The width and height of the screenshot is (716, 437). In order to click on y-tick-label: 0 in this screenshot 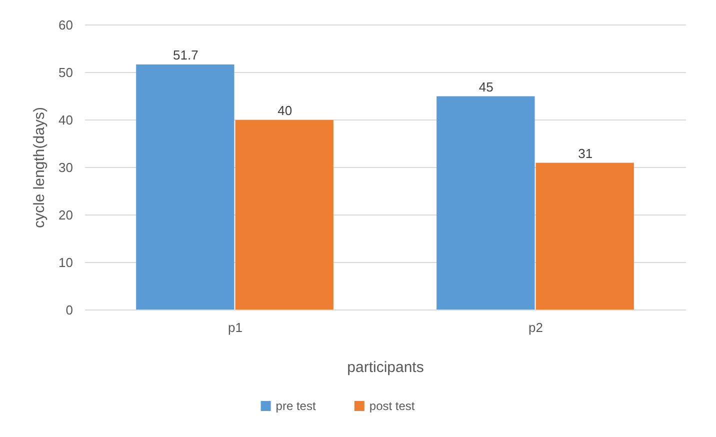, I will do `click(69, 310)`.